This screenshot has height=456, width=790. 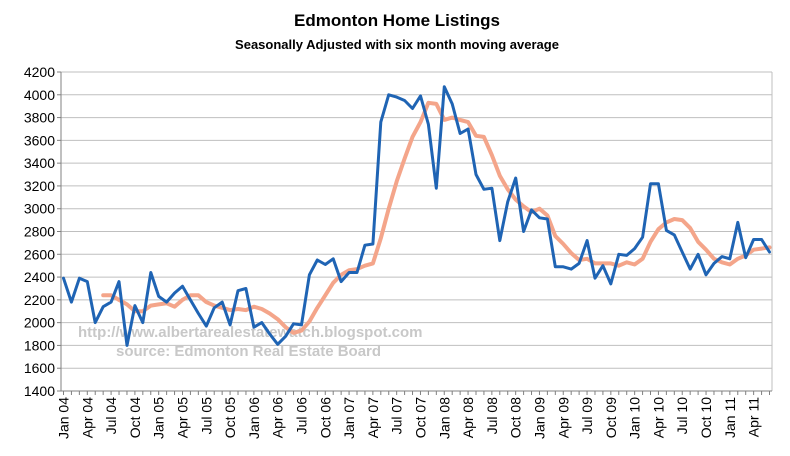 I want to click on x-tick-label: Oct 04, so click(x=135, y=417).